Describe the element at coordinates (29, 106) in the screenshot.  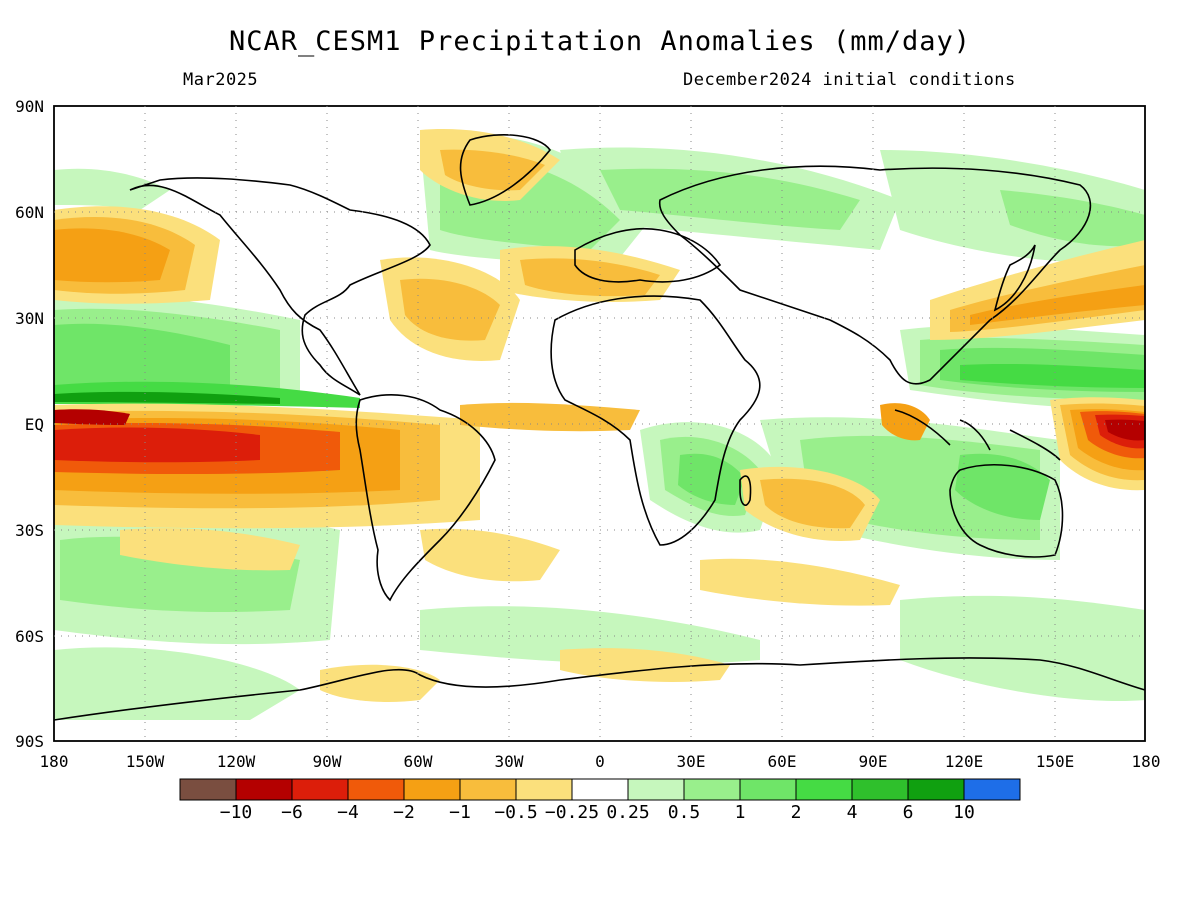
I see `lat-label-90n: 90N` at that location.